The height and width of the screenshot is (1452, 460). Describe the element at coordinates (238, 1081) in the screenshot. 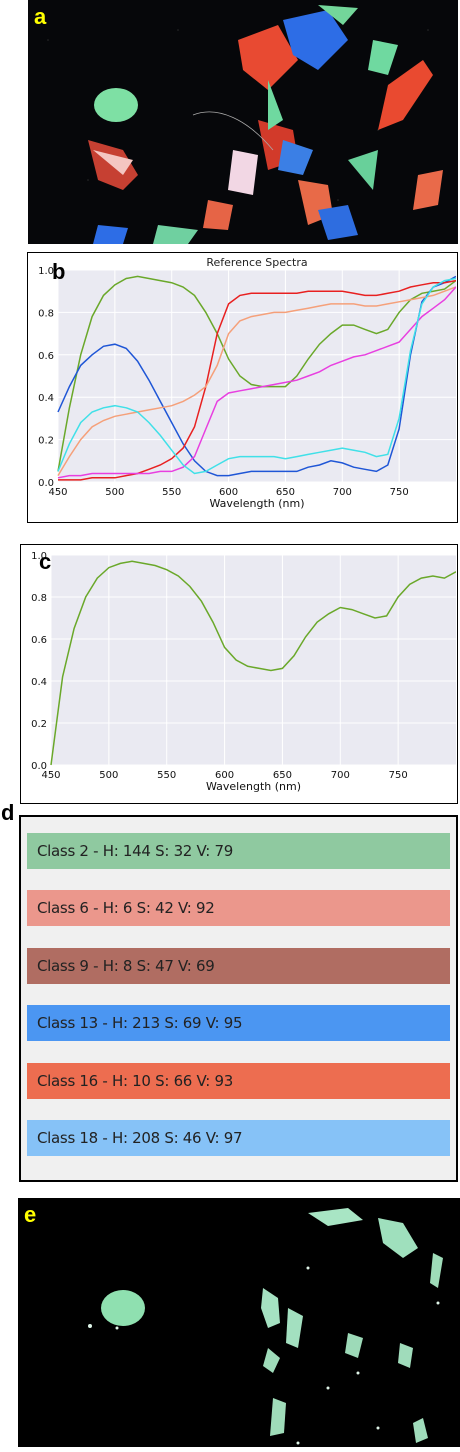

I see `class-item: Class 16 - H: 10 S: 66 V: 93` at that location.